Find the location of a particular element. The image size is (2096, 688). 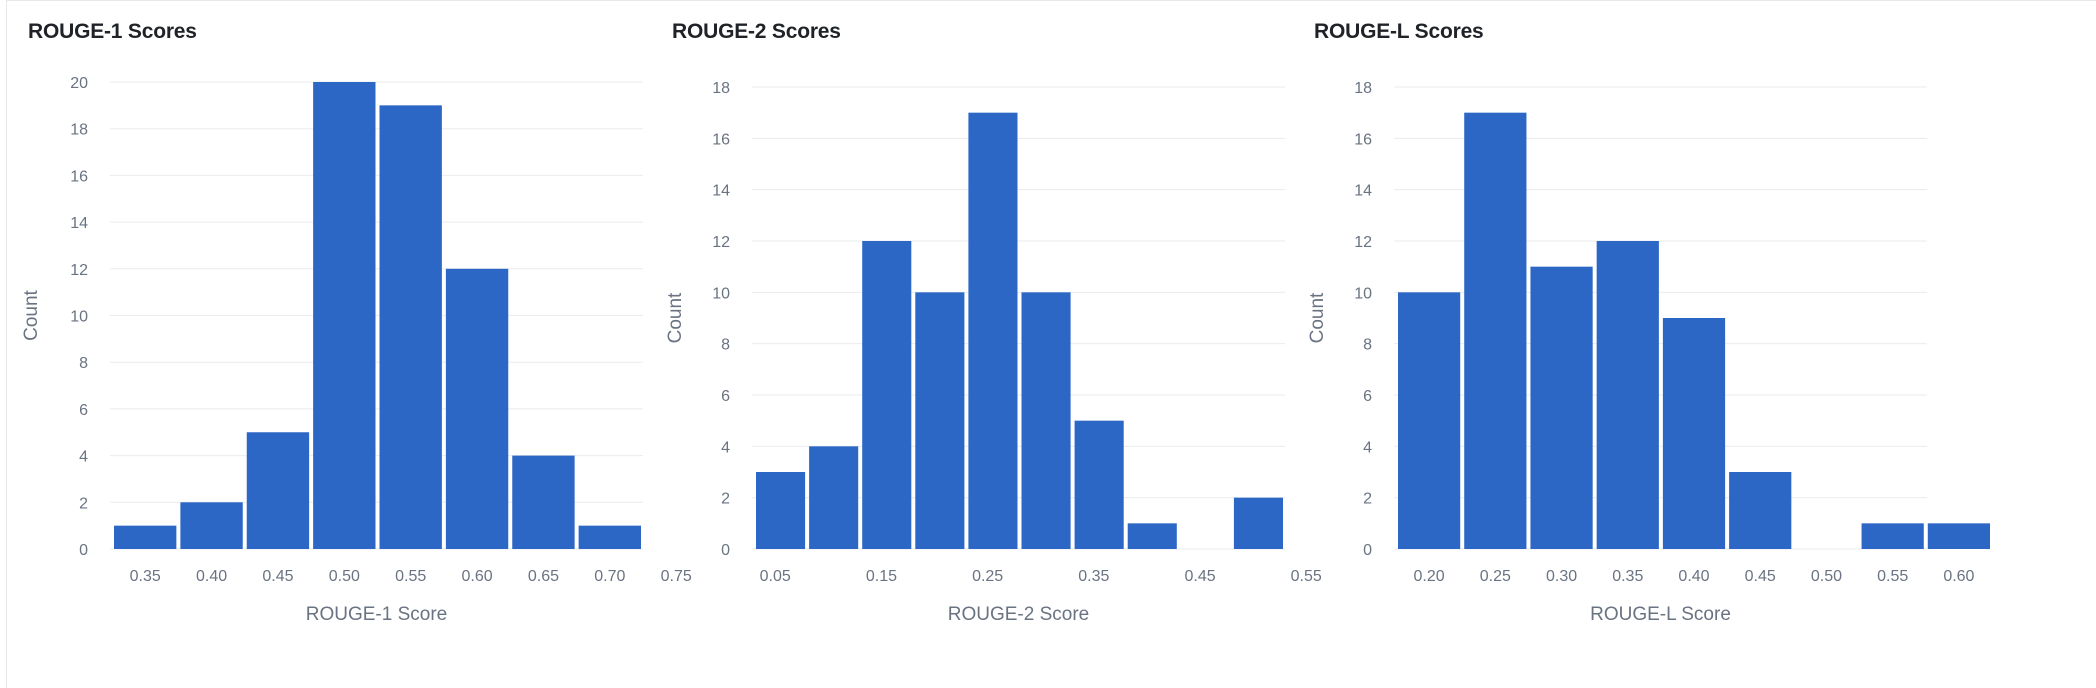

x-tick-label: 0.65 is located at coordinates (543, 576).